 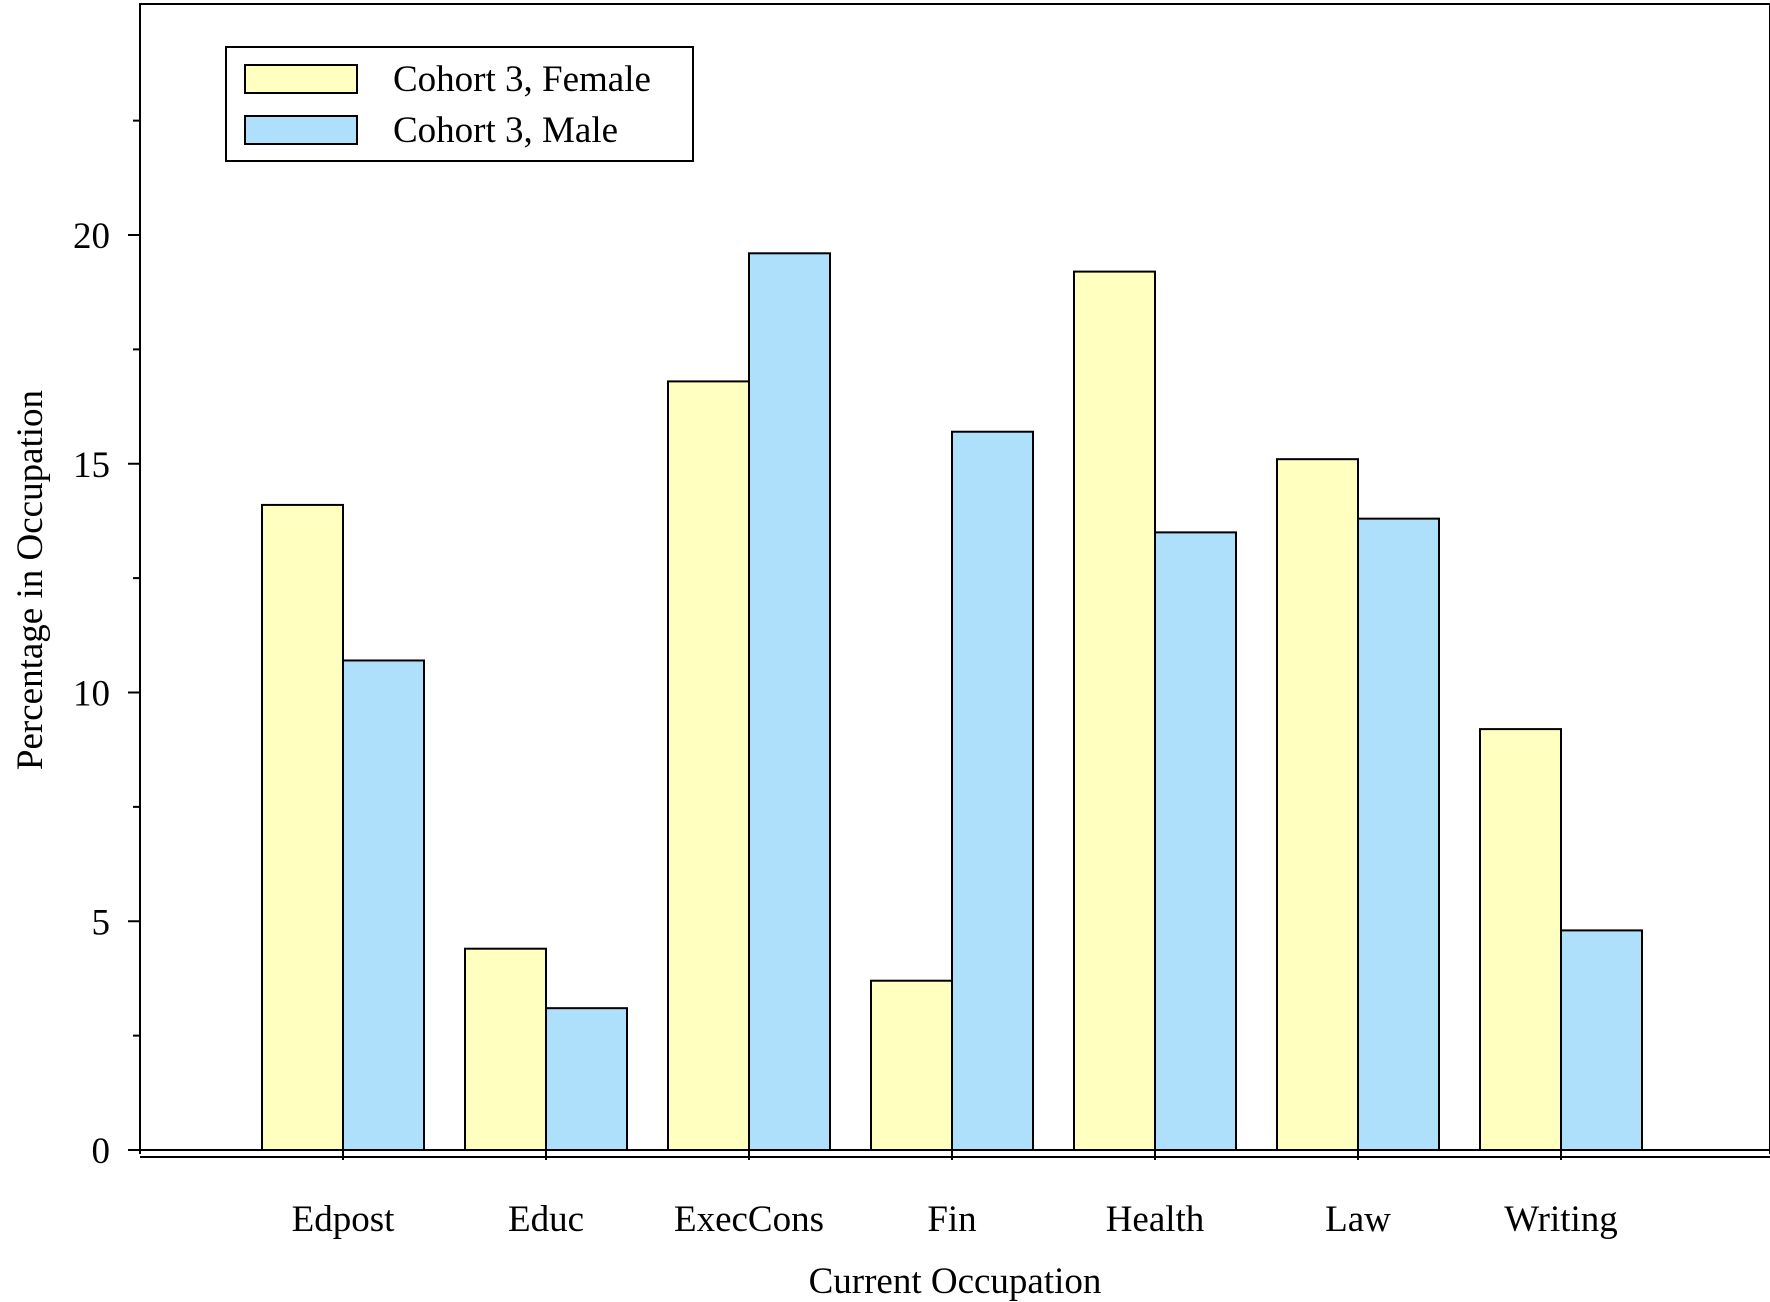 What do you see at coordinates (522, 79) in the screenshot?
I see `legend-label-female: Cohort 3, Female` at bounding box center [522, 79].